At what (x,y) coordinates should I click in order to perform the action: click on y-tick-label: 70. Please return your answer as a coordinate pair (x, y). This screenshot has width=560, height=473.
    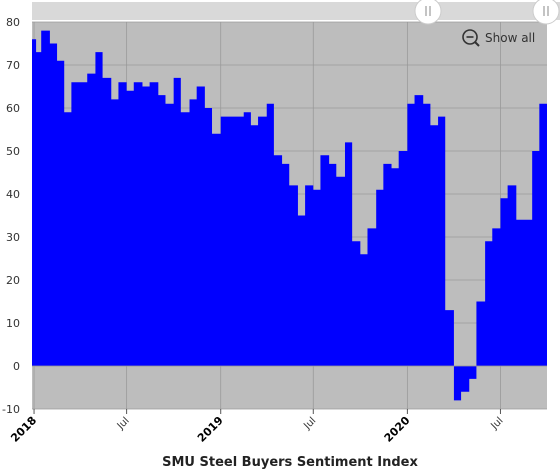
    Looking at the image, I should click on (13, 65).